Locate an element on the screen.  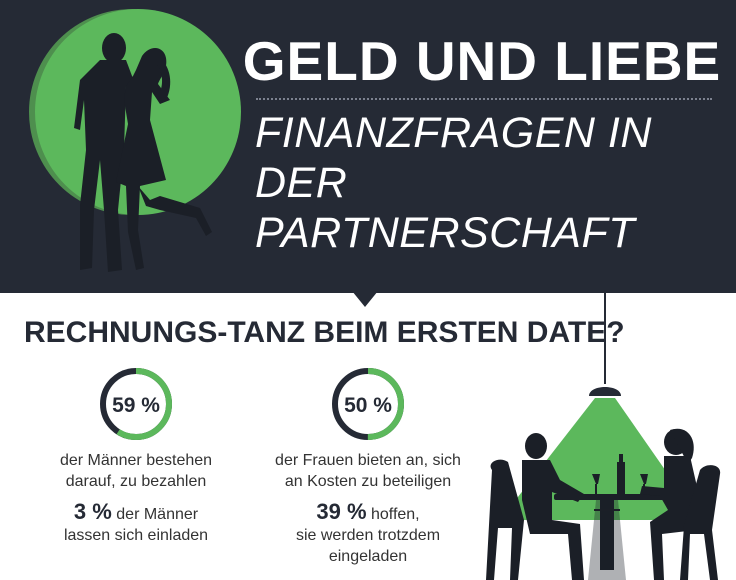
lamp-shade-icon is located at coordinates (605, 391).